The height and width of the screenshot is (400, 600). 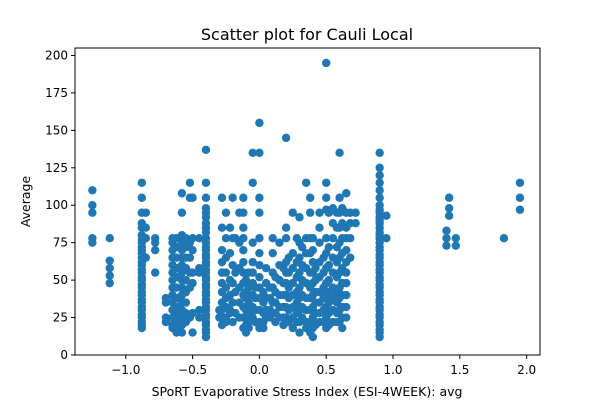 I want to click on y-tick-label: 0, so click(x=64, y=355).